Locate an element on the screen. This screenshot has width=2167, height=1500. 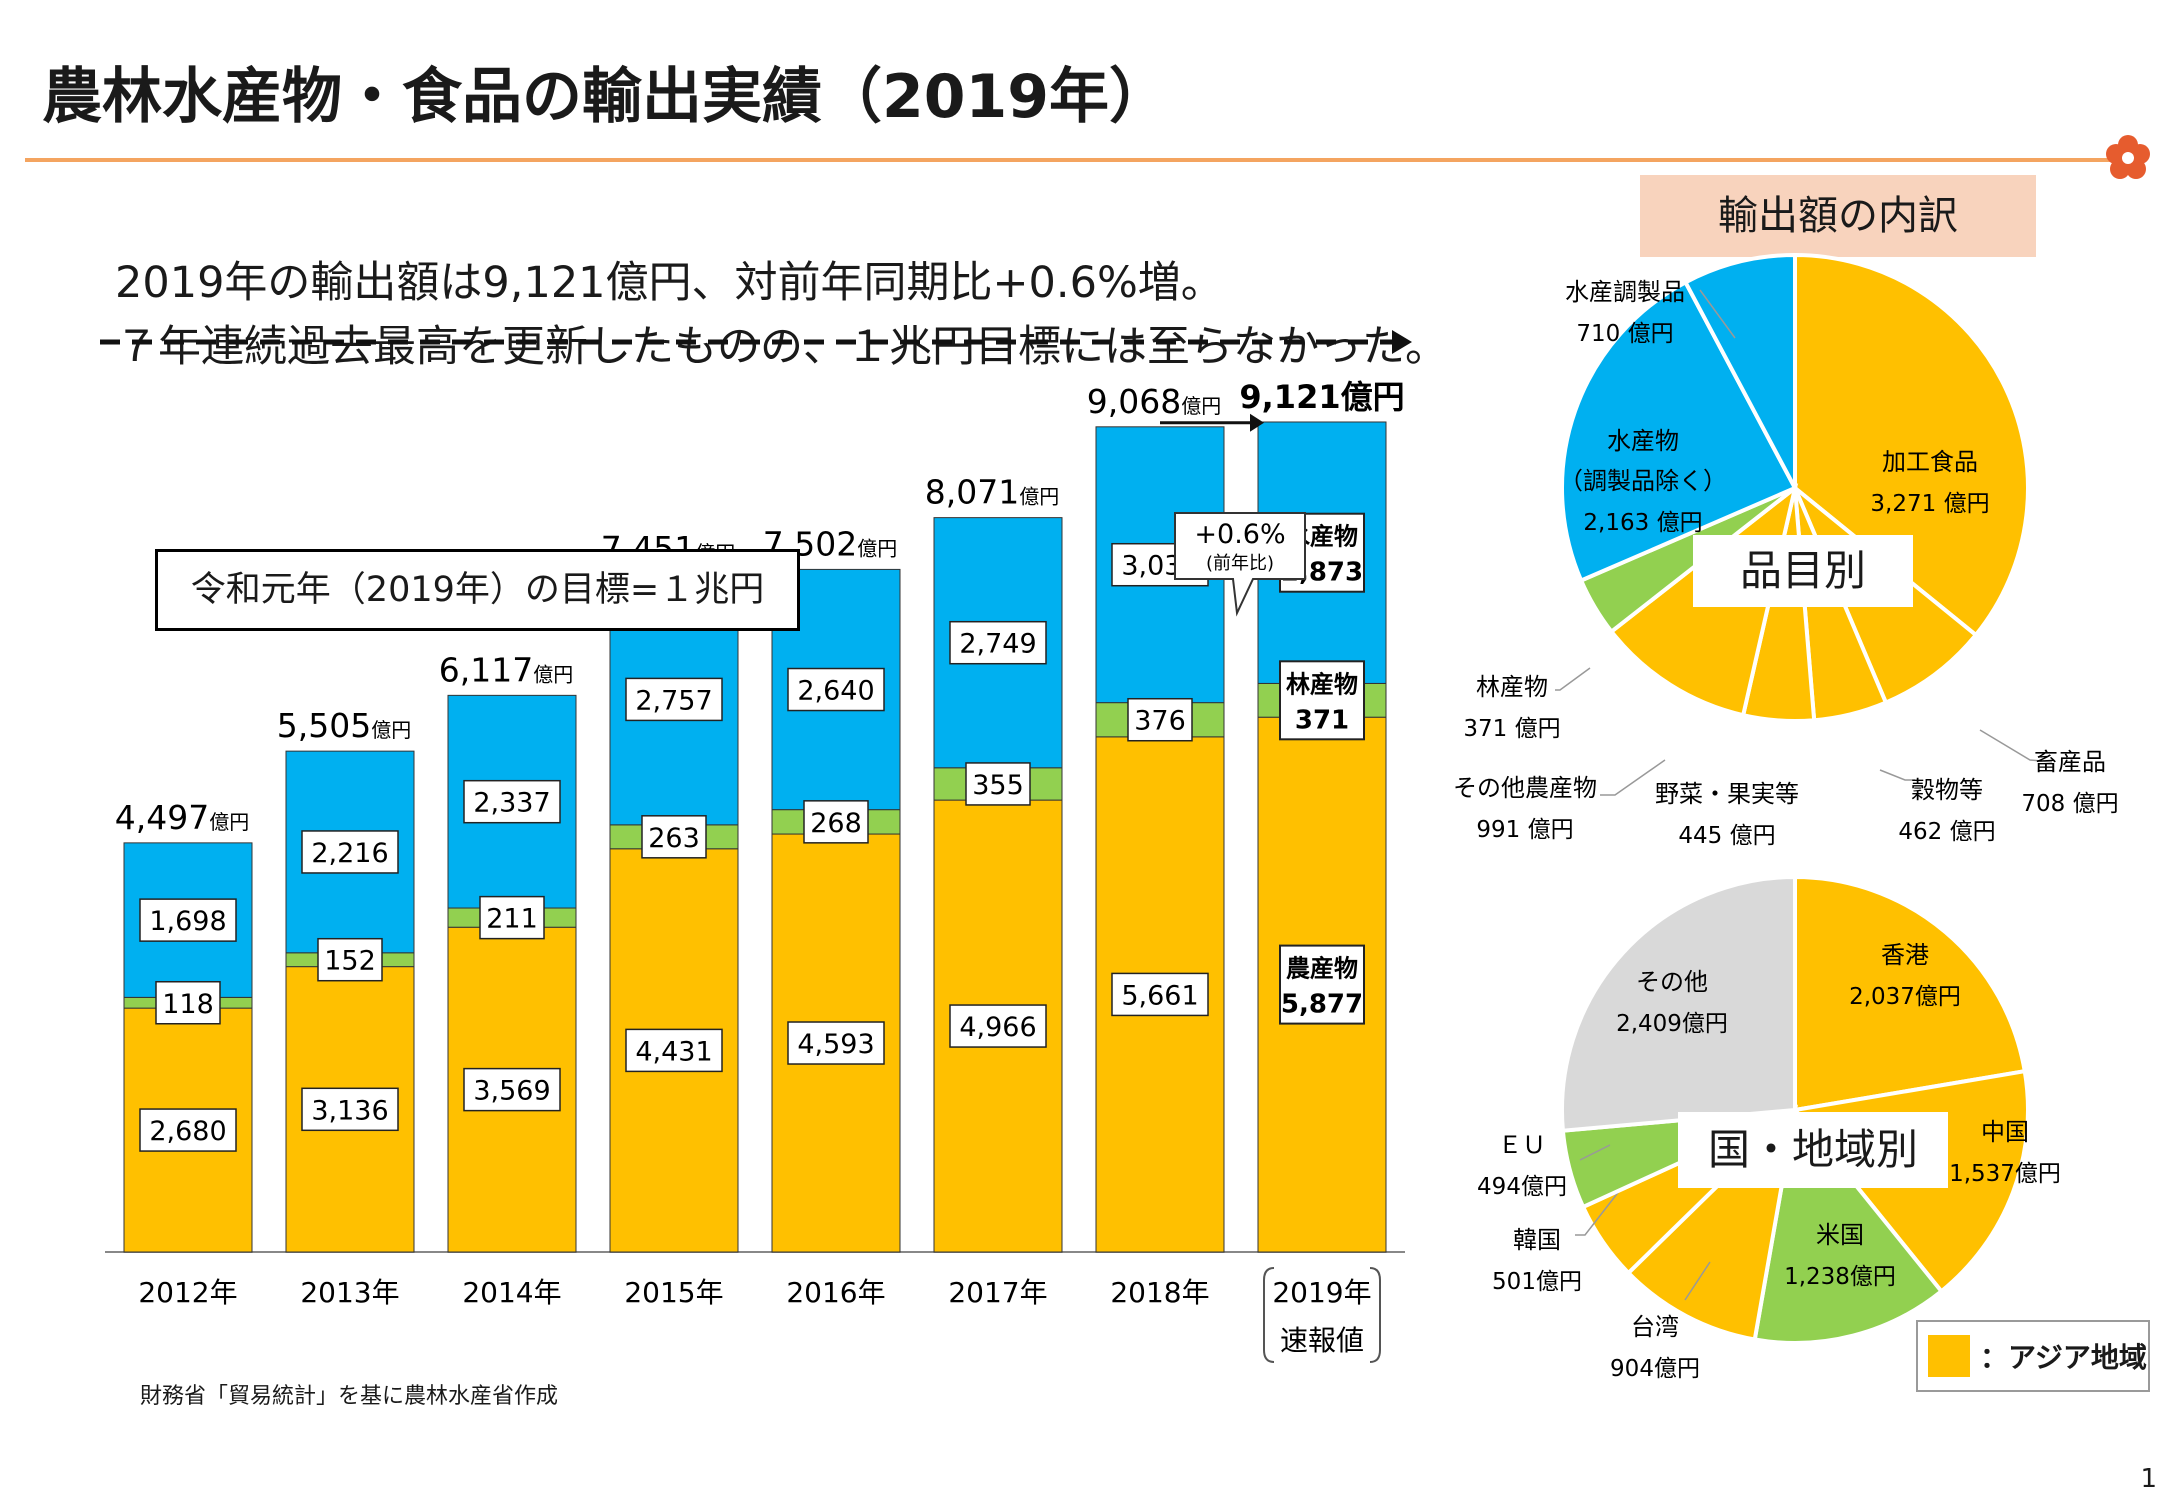
pie-slice-value: 1,238億円 is located at coordinates (1840, 1277).